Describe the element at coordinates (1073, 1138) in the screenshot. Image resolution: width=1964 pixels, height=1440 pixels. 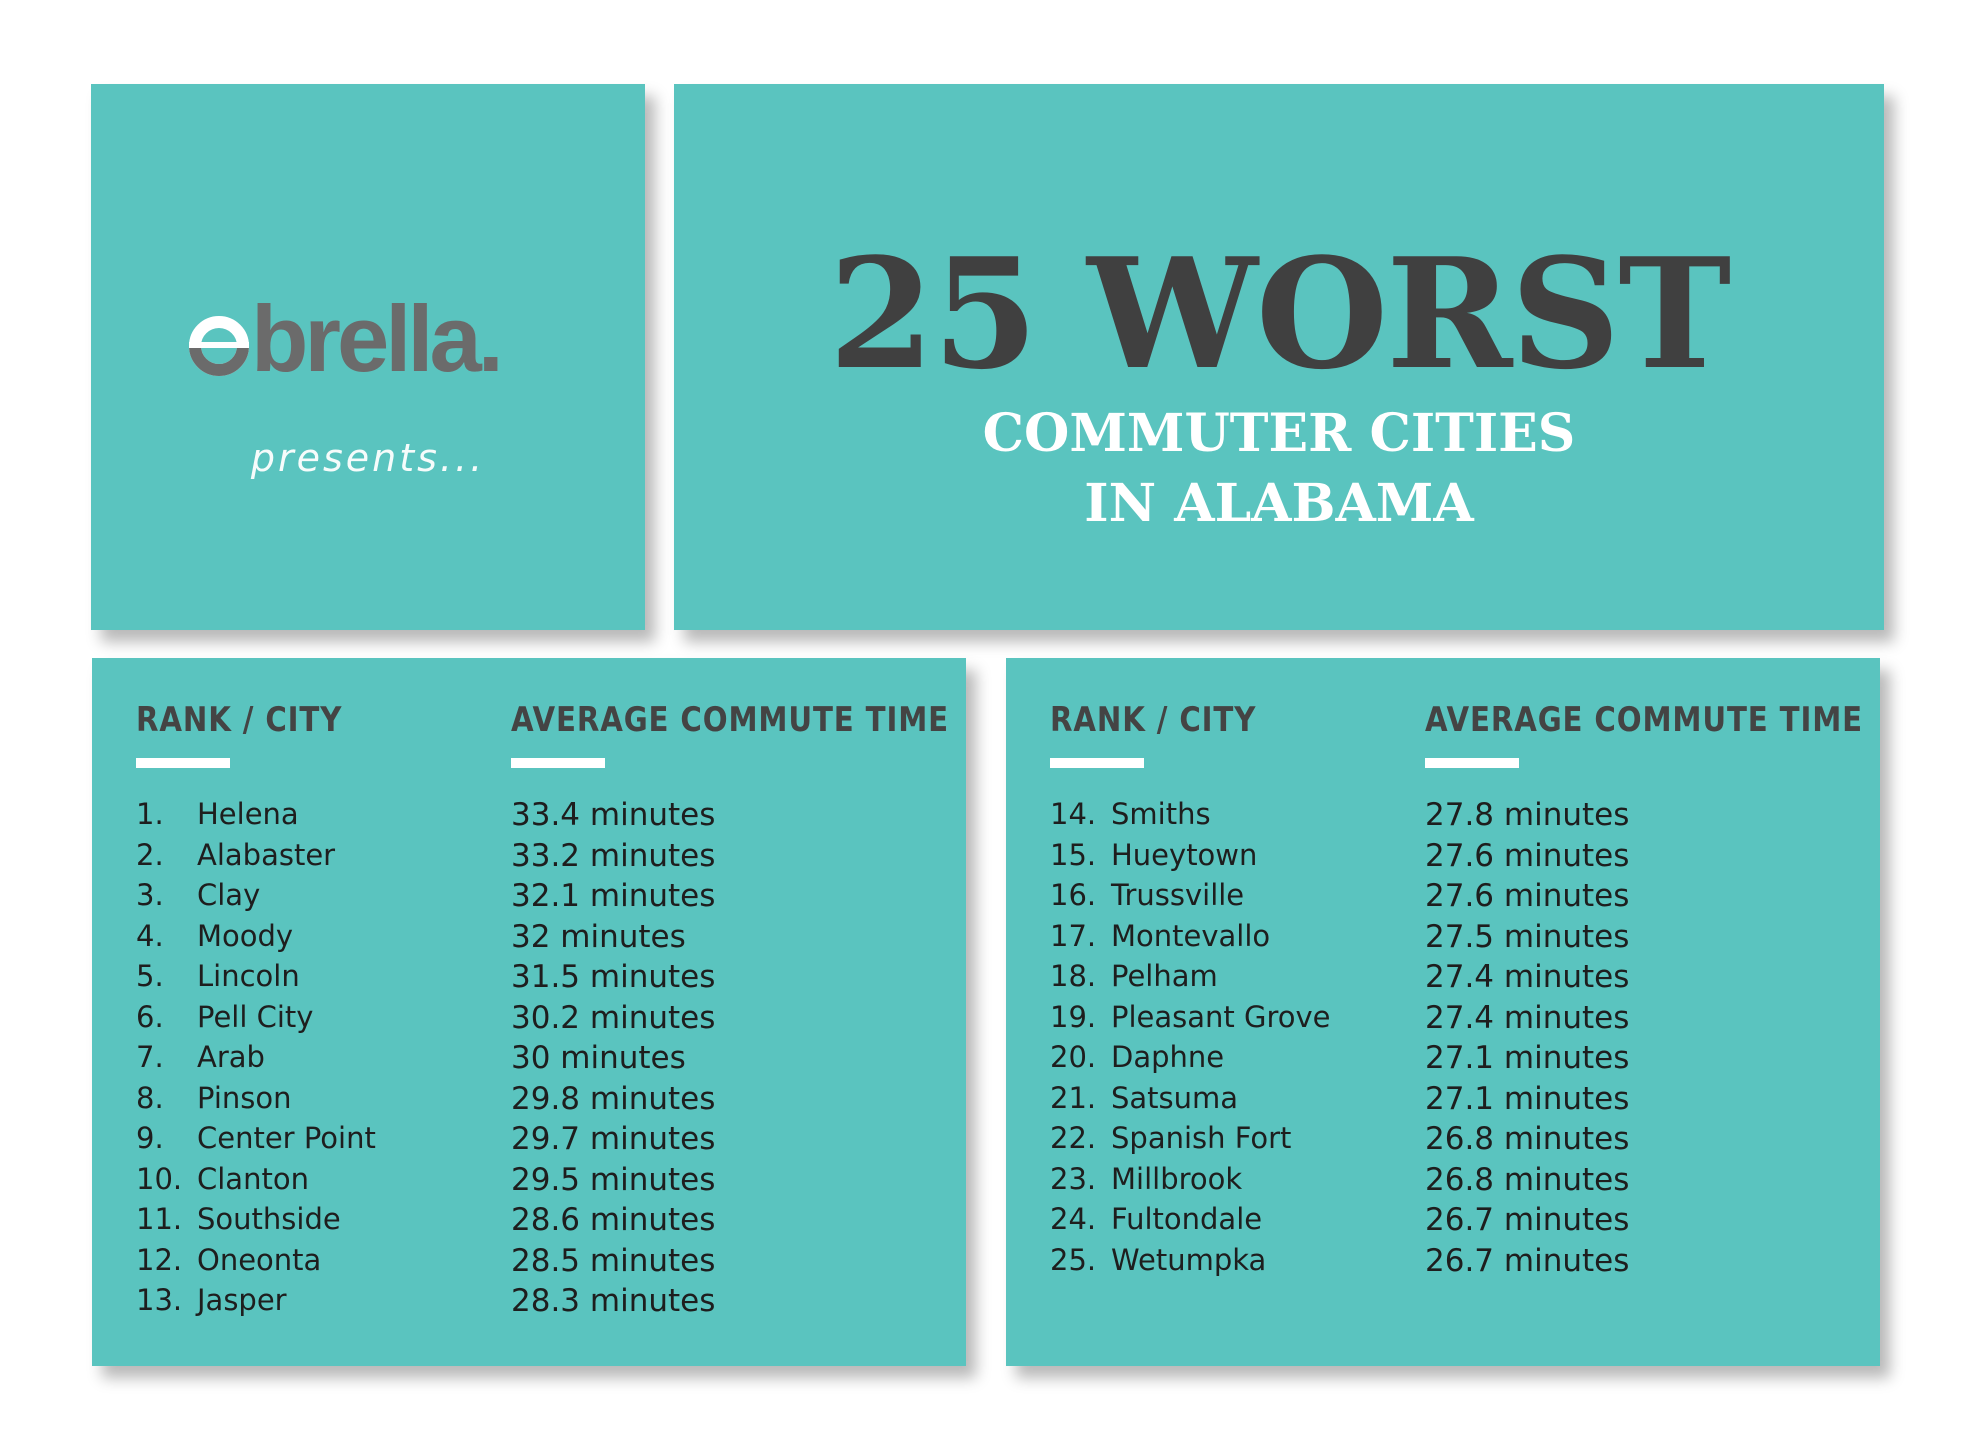
I see `rank-number: 22.` at that location.